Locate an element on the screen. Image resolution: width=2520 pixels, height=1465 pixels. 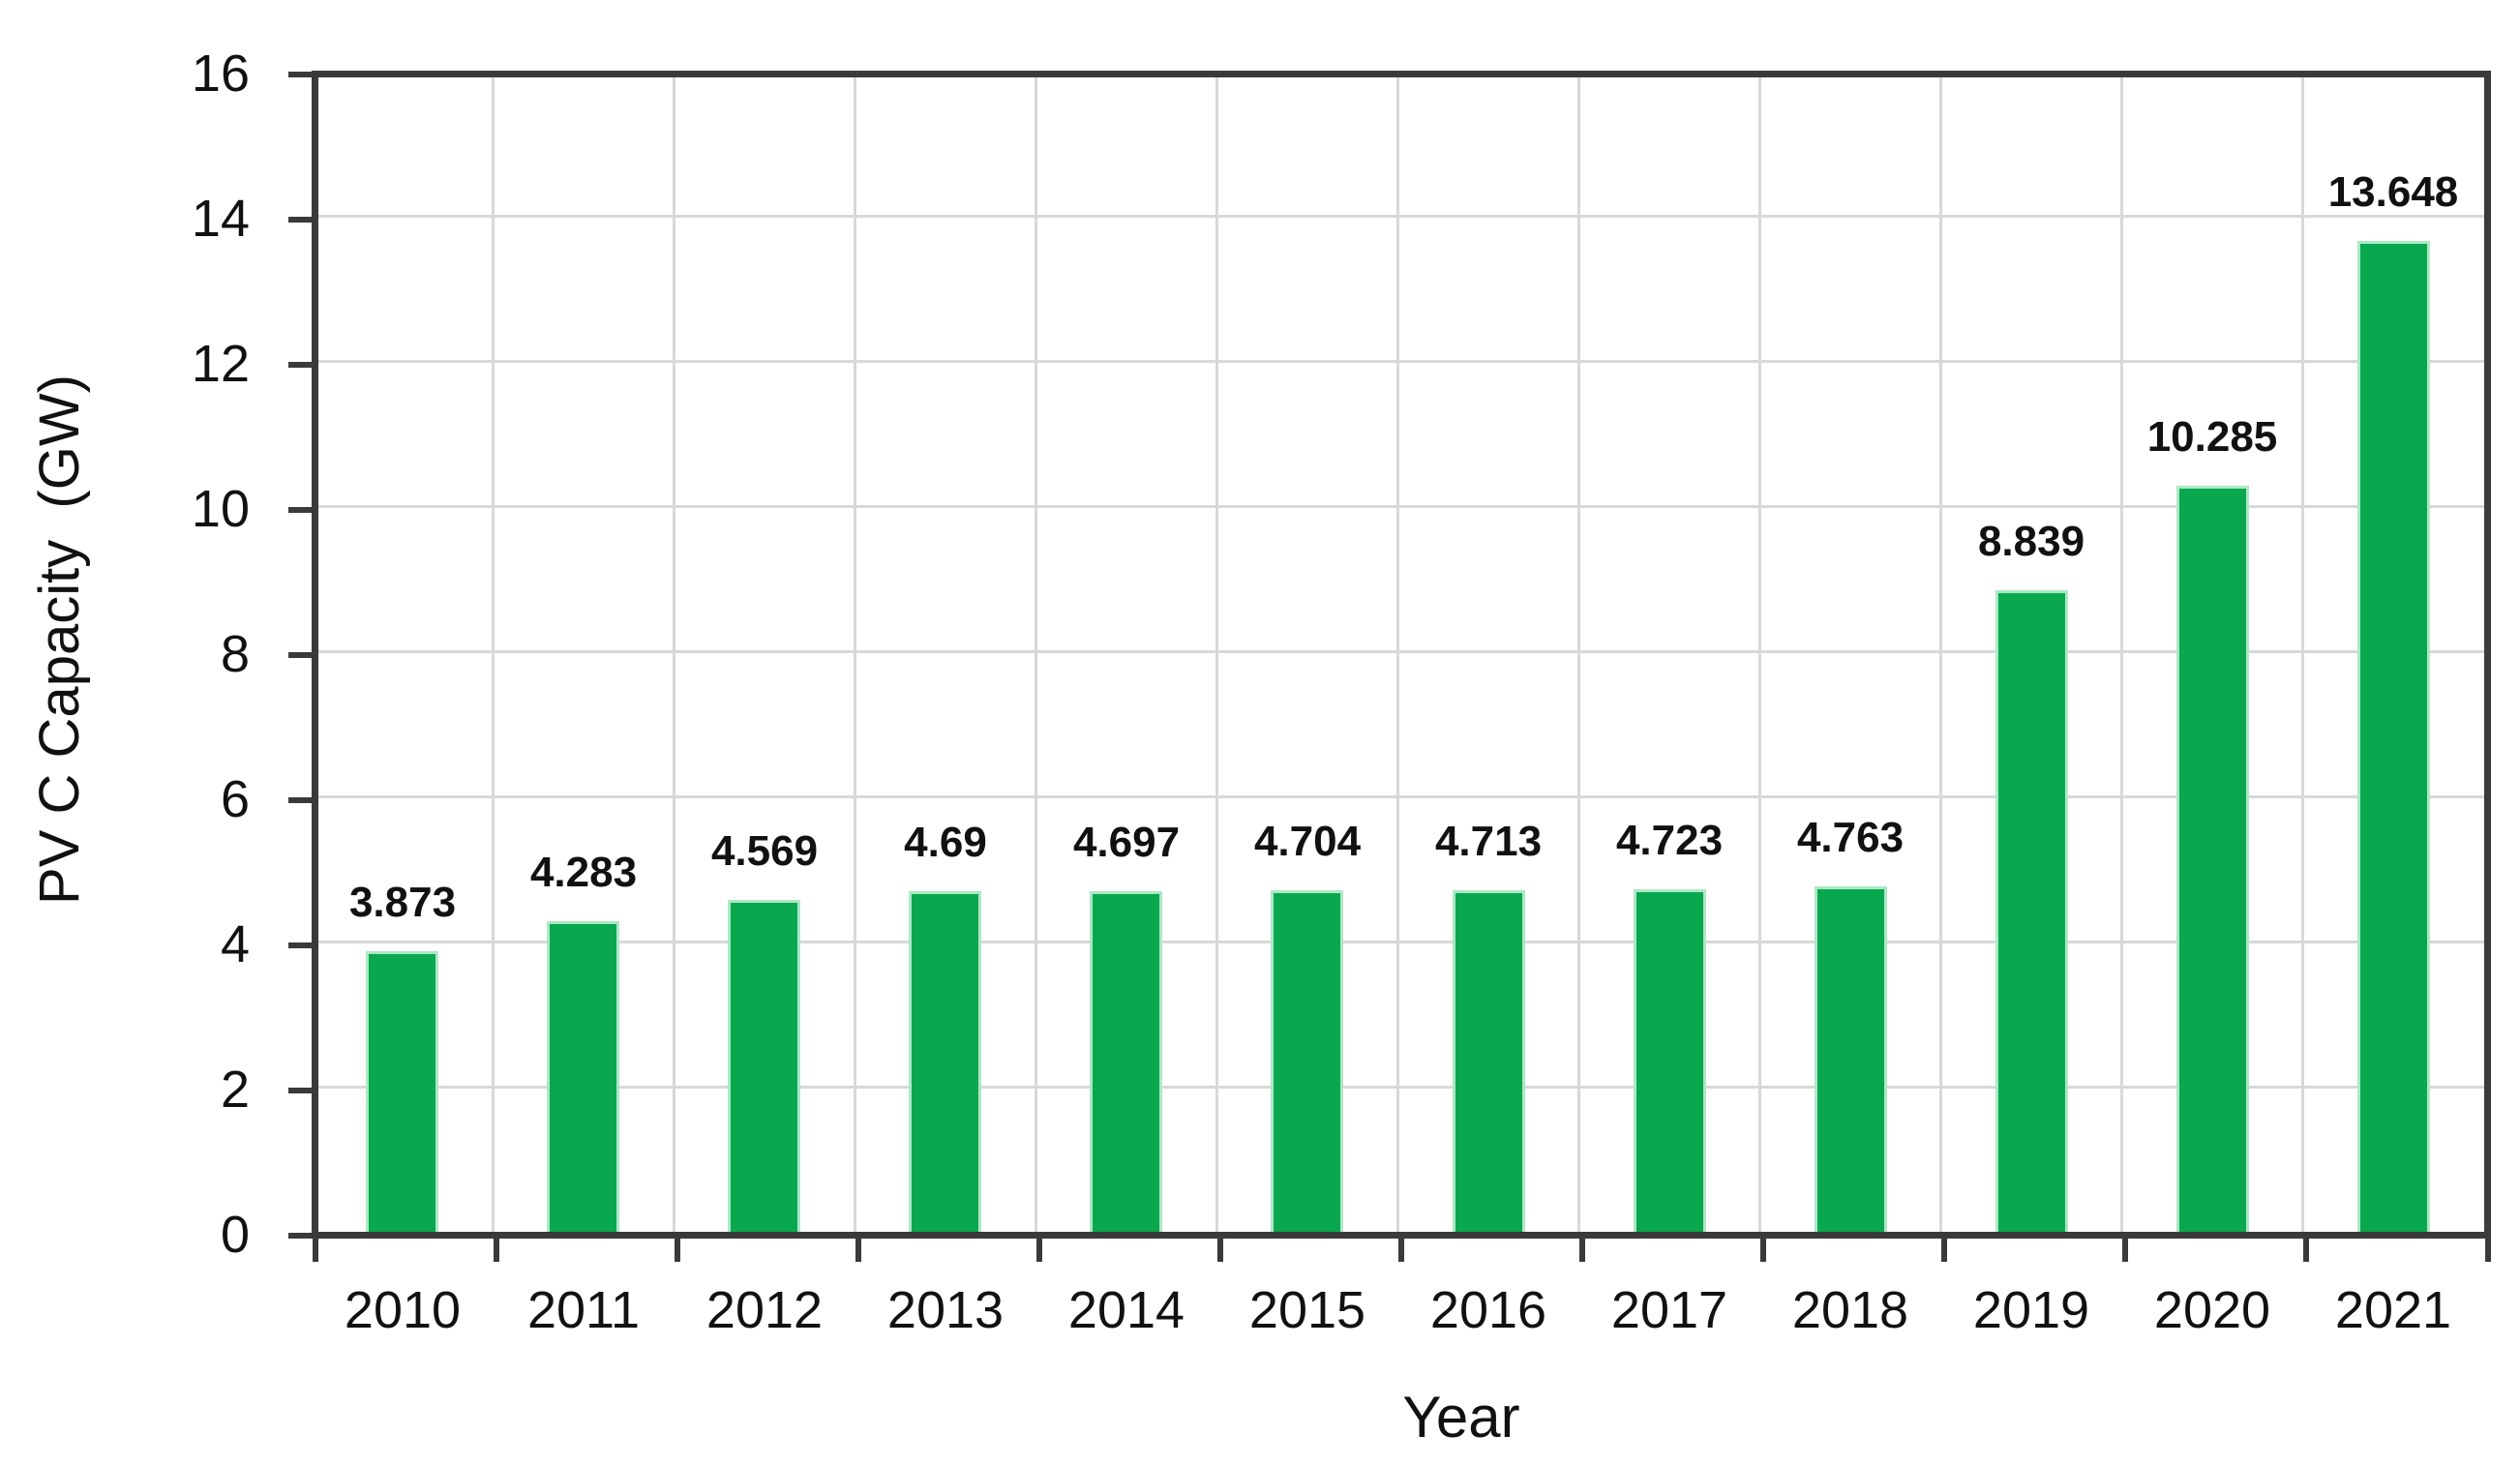
bar-value-label: 4.69 is located at coordinates (946, 843).